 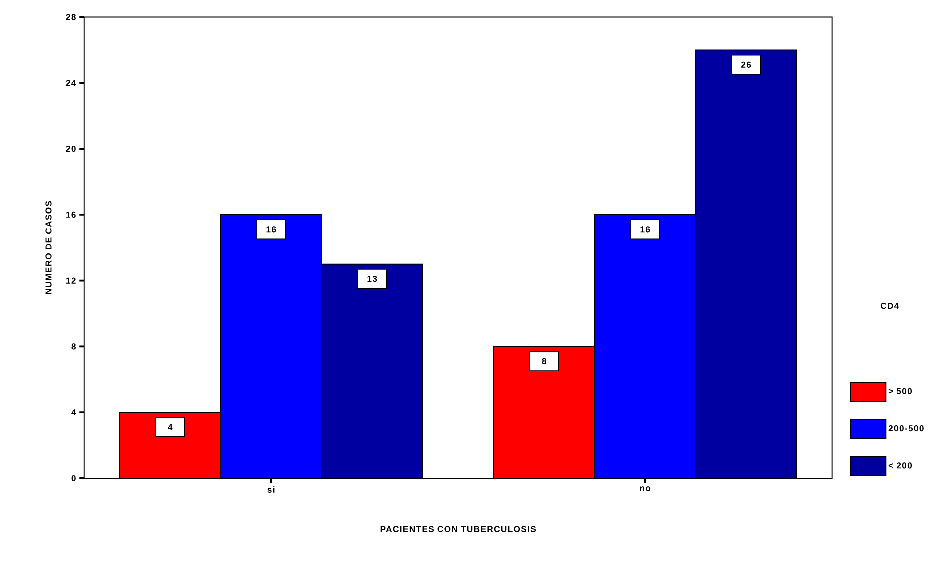 What do you see at coordinates (458, 529) in the screenshot?
I see `x-axis-title: PACIENTES CON TUBERCULOSIS` at bounding box center [458, 529].